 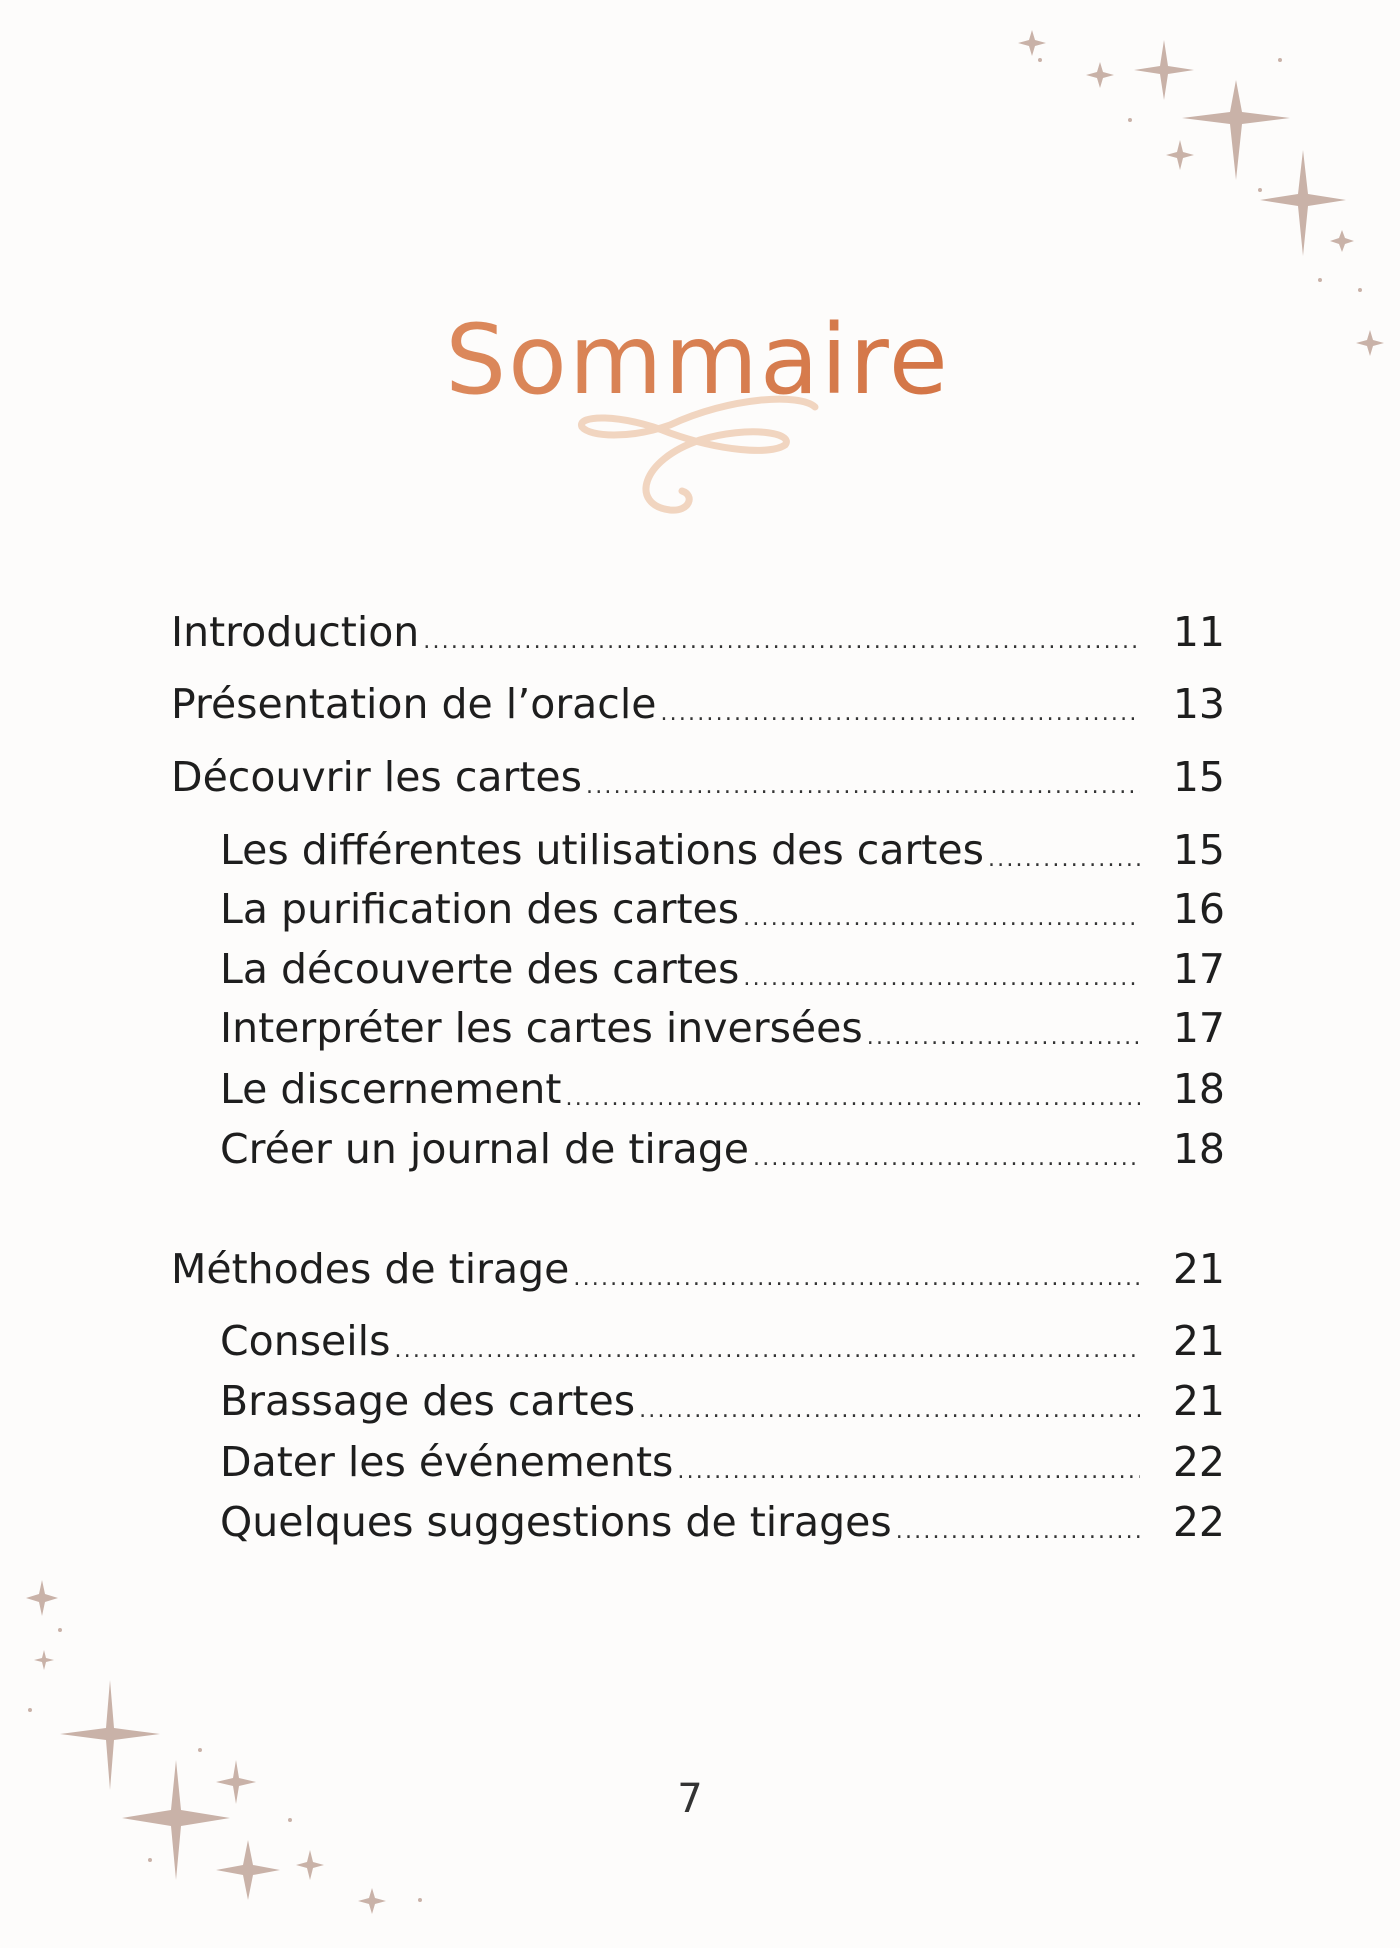 I want to click on star-decoration-bottom-left, so click(x=224, y=1747).